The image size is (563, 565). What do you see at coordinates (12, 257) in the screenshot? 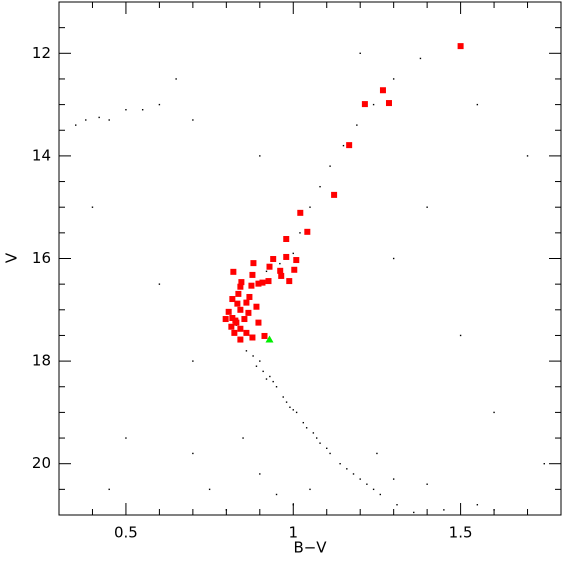
I see `y-axis-label: V` at bounding box center [12, 257].